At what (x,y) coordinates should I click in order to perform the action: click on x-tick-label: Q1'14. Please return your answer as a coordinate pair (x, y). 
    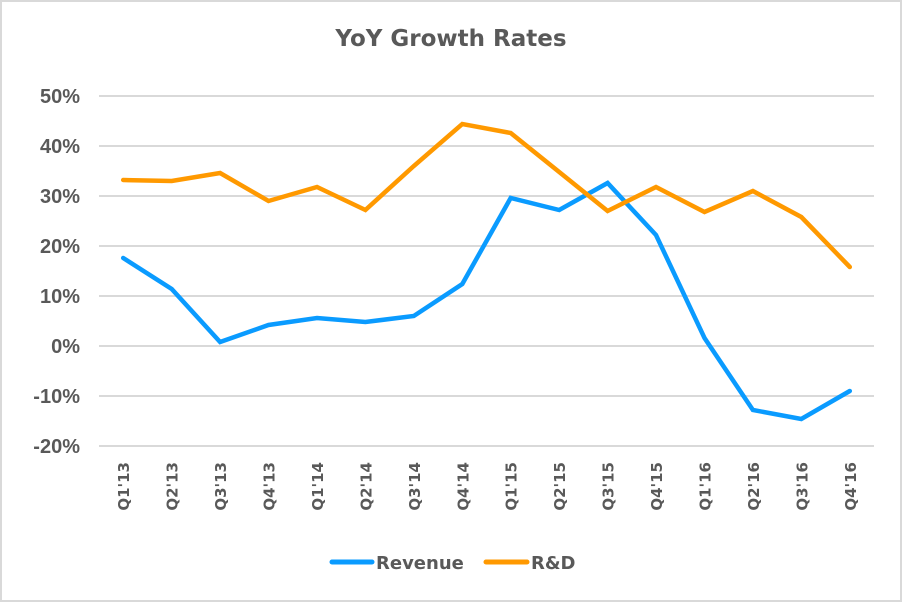
    Looking at the image, I should click on (318, 486).